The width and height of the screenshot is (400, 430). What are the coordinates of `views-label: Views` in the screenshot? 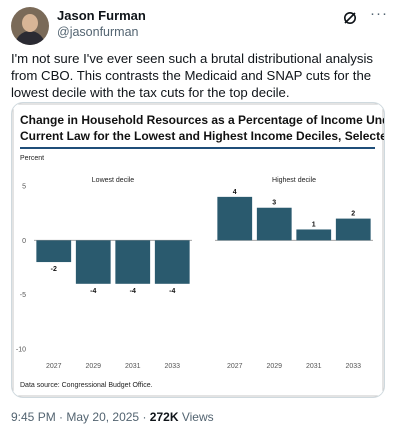 It's located at (197, 417).